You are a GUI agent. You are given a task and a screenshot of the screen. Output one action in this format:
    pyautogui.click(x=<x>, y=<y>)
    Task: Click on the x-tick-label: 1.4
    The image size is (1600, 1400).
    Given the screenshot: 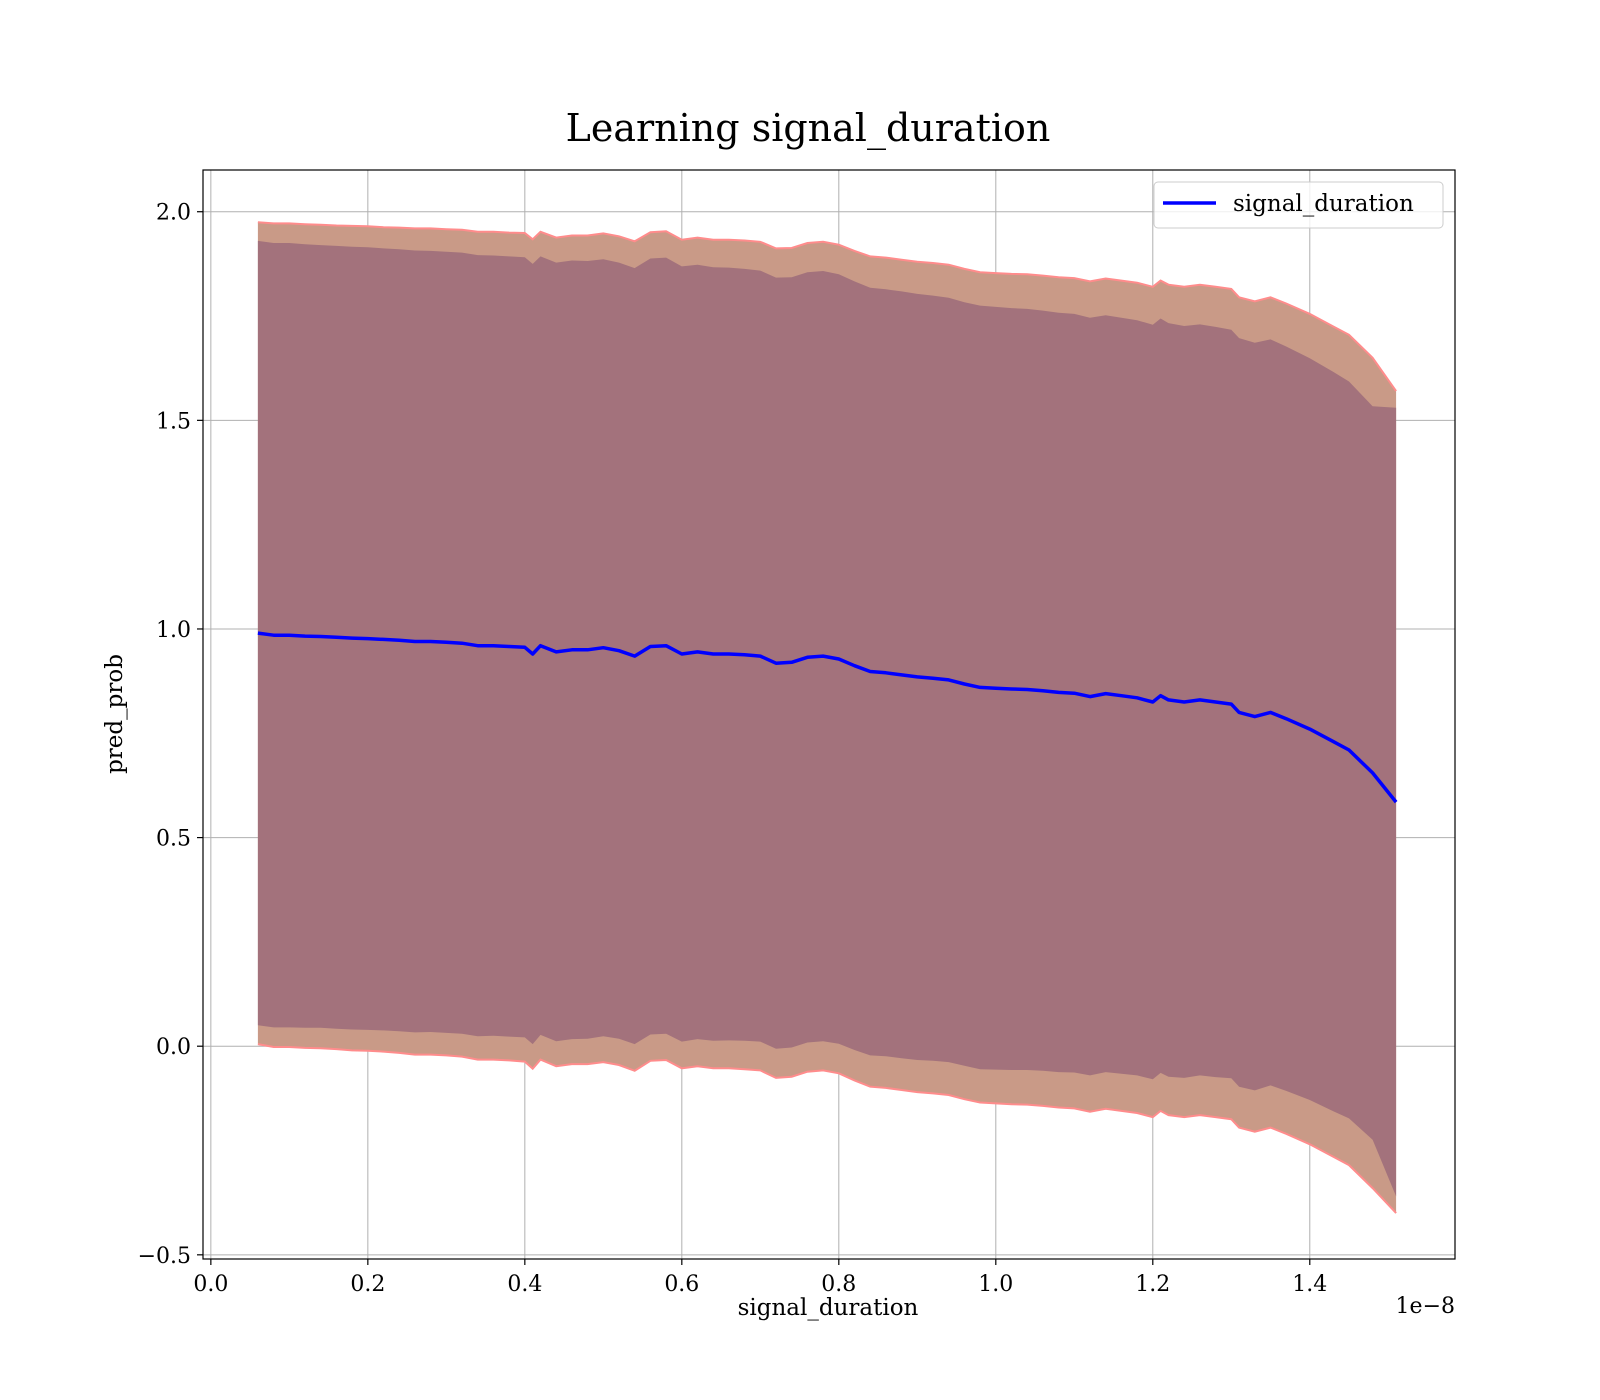 What is the action you would take?
    pyautogui.click(x=1309, y=1284)
    